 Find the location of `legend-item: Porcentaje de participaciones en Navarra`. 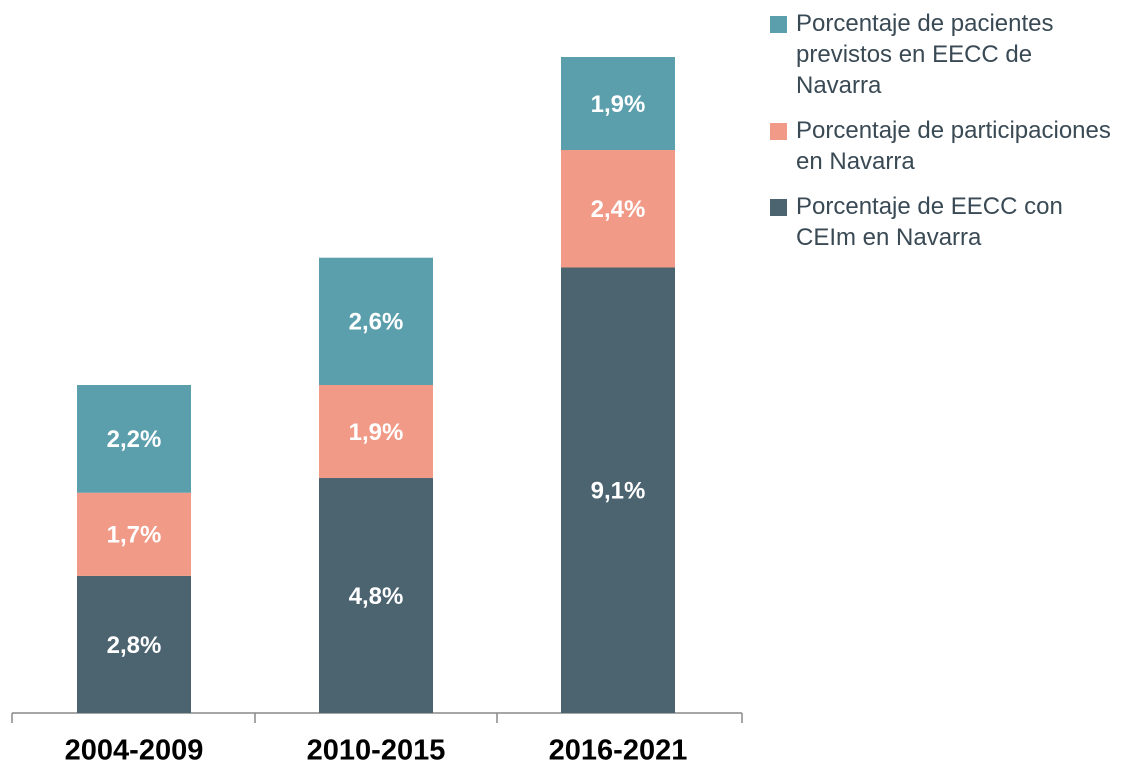

legend-item: Porcentaje de participaciones en Navarra is located at coordinates (945, 146).